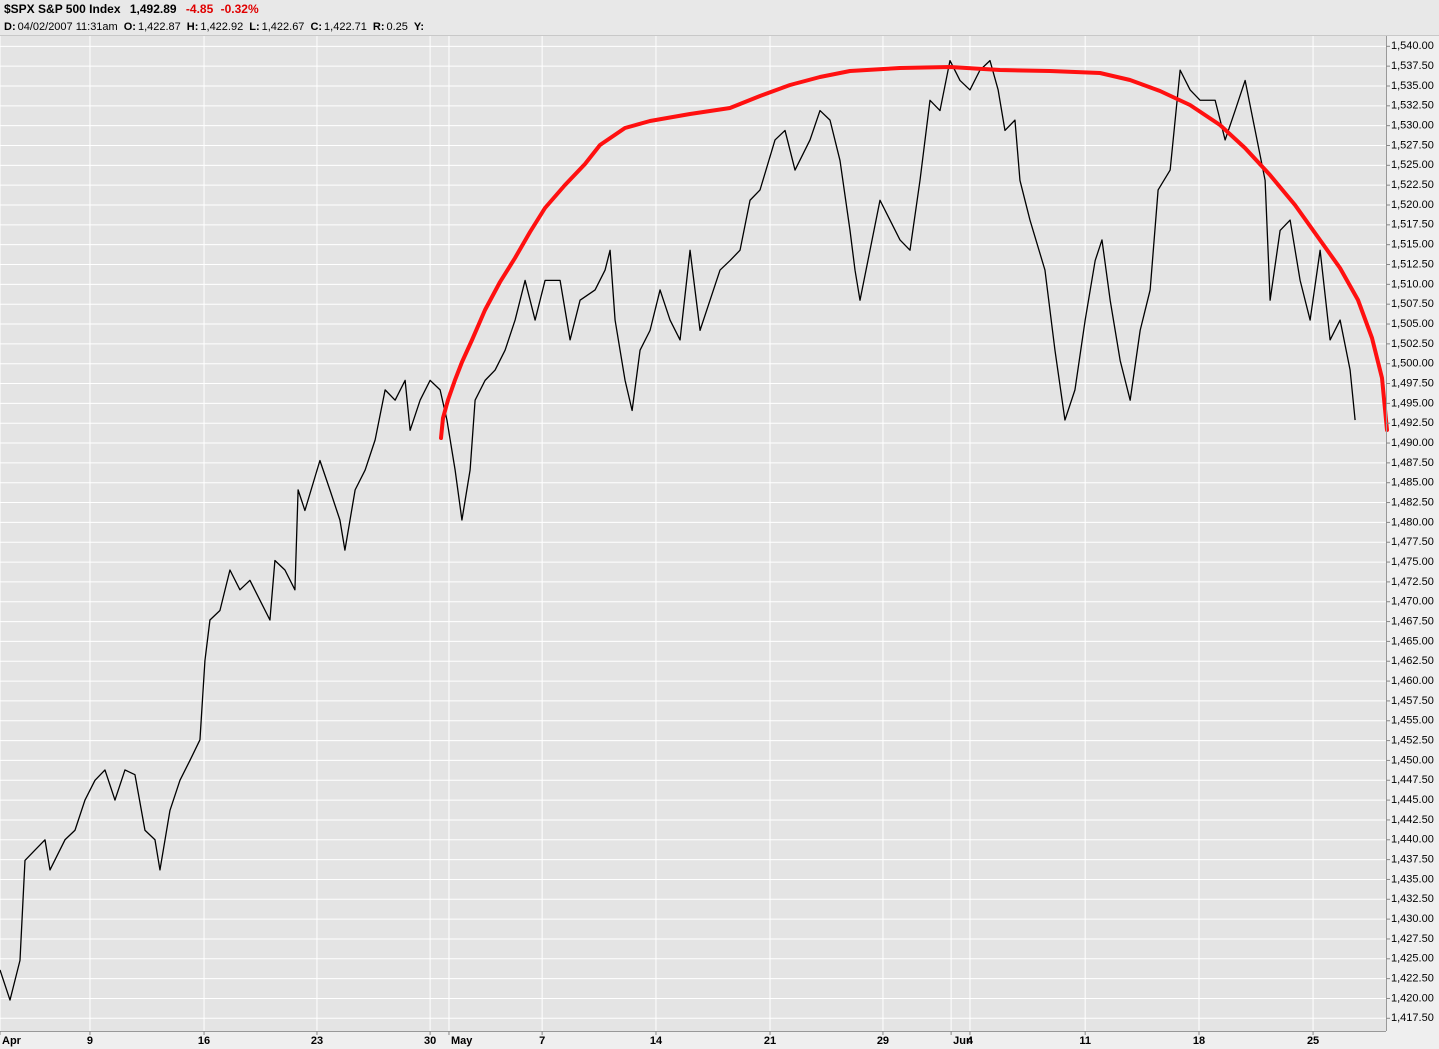 The height and width of the screenshot is (1049, 1439). Describe the element at coordinates (719, 17) in the screenshot. I see `header-band` at that location.